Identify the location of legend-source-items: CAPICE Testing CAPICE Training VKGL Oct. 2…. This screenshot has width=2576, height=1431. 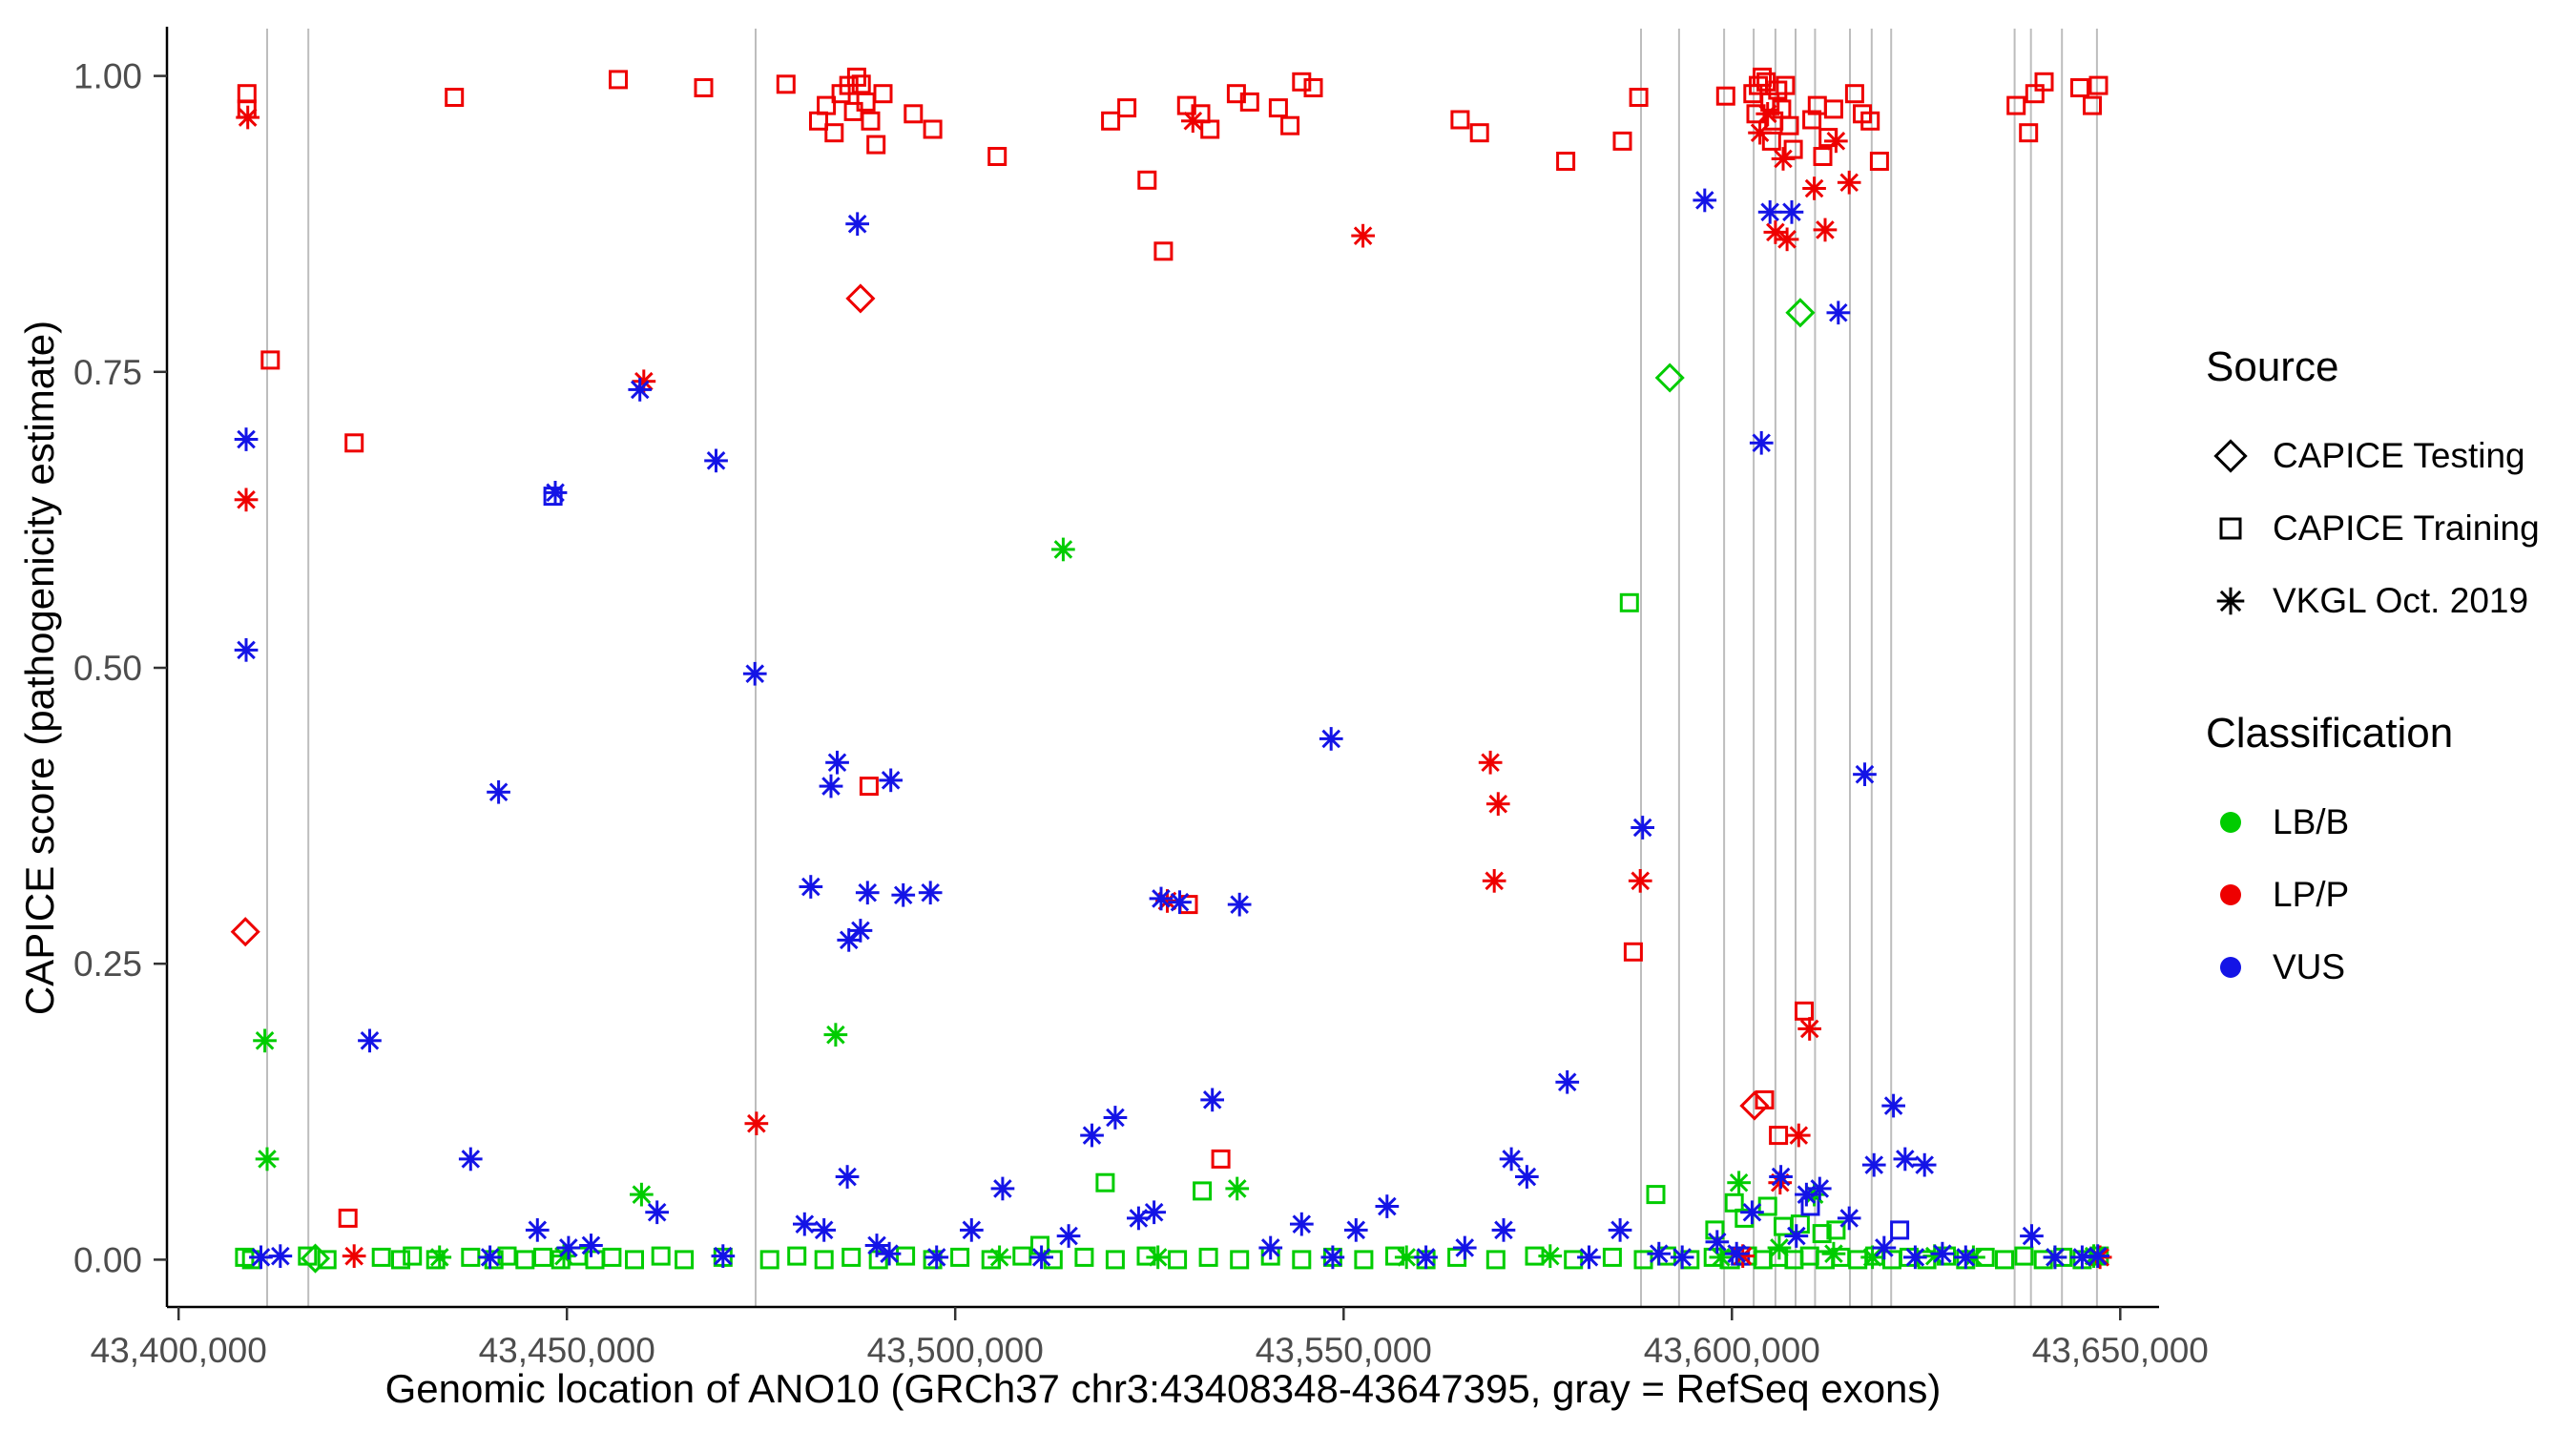
(2373, 528).